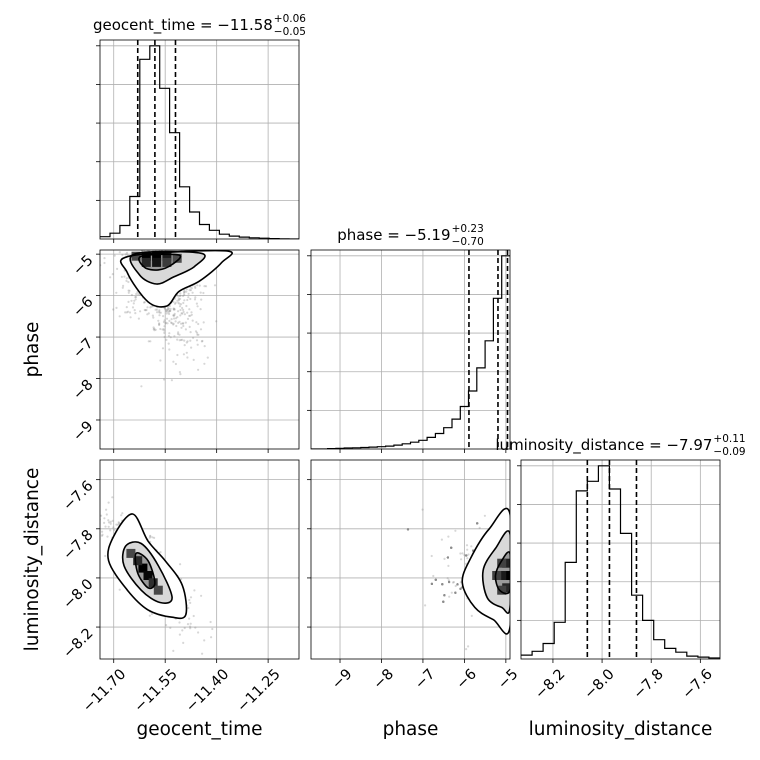  Describe the element at coordinates (599, 684) in the screenshot. I see `x-tick-label: −8.0` at that location.